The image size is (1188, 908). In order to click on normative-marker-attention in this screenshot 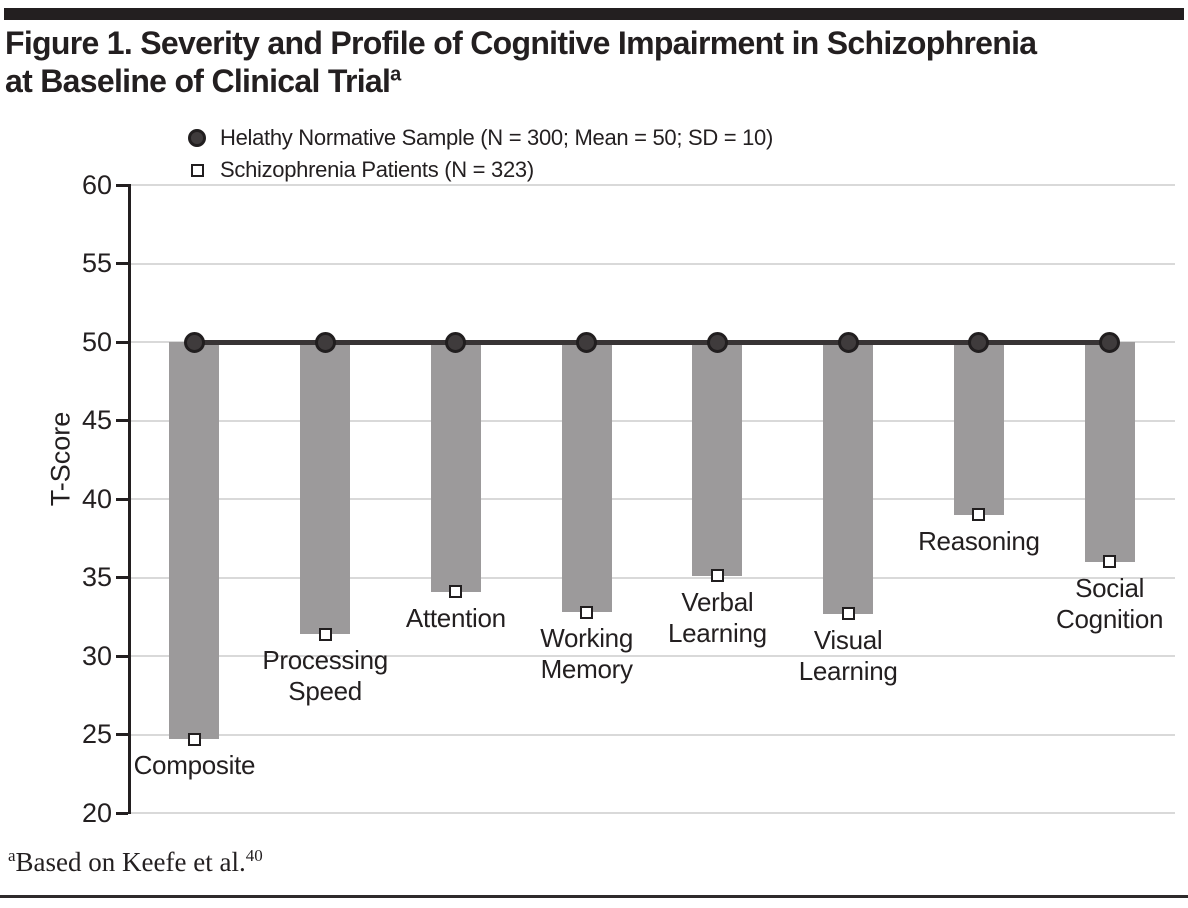, I will do `click(456, 342)`.